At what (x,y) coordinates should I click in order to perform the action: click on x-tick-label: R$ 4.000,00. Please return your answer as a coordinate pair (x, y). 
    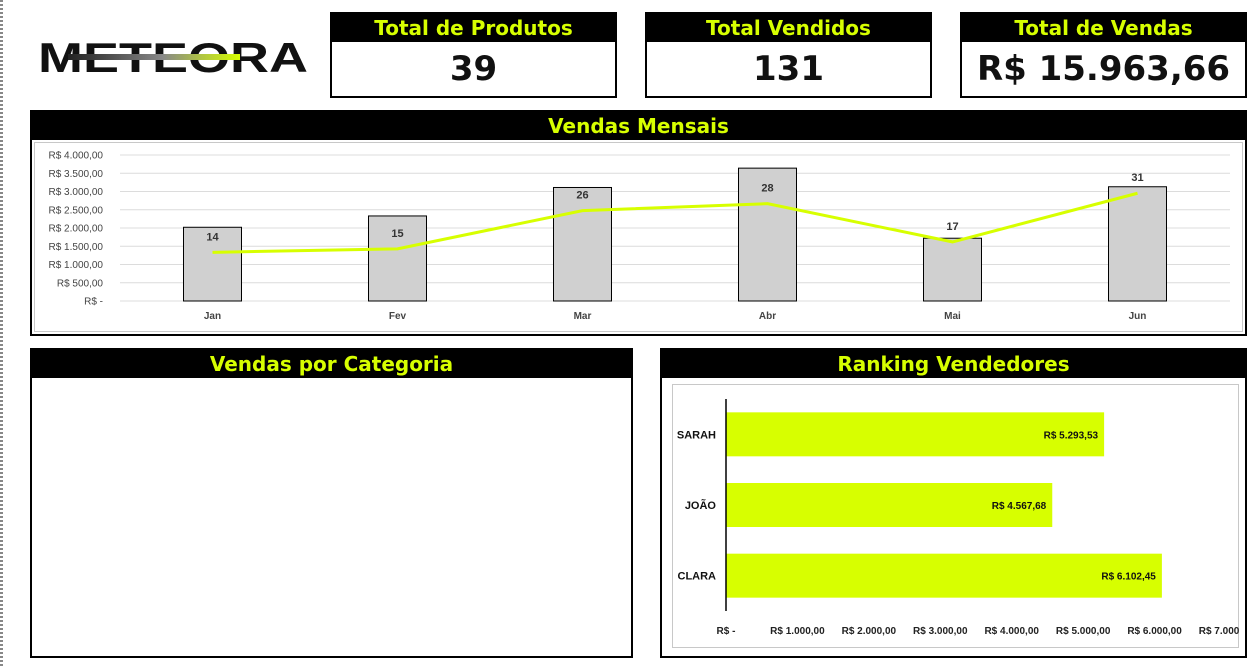
    Looking at the image, I should click on (1011, 631).